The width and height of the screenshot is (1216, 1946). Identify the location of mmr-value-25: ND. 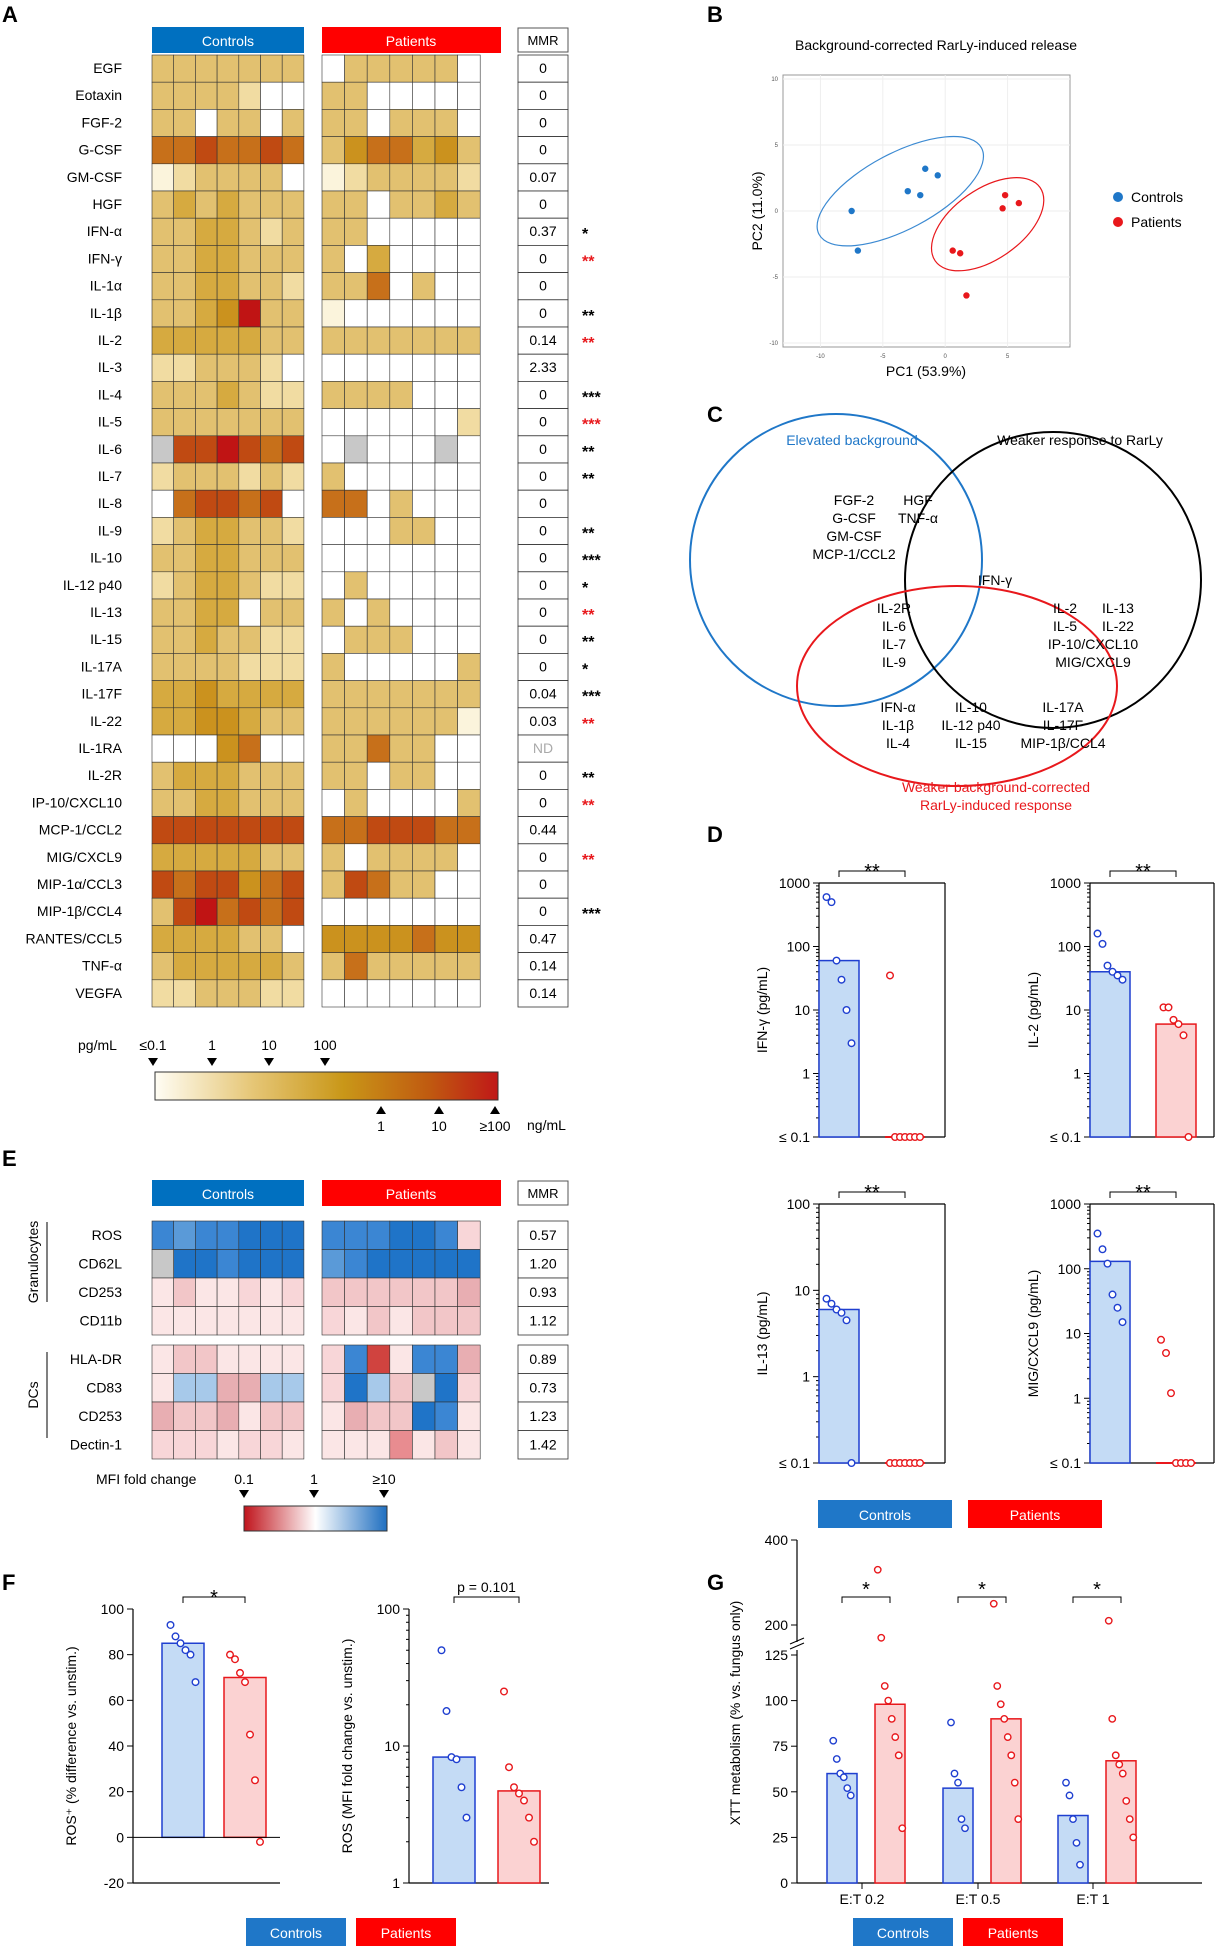
(543, 748).